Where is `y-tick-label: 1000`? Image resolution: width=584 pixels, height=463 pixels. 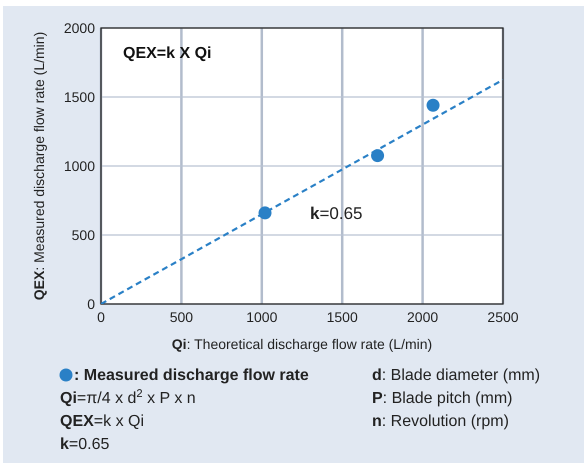
y-tick-label: 1000 is located at coordinates (80, 166).